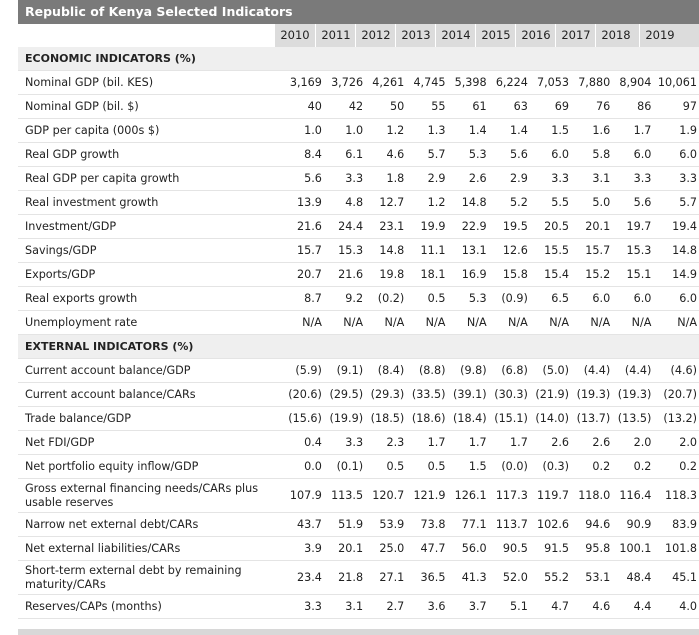 The image size is (699, 635). Describe the element at coordinates (633, 524) in the screenshot. I see `value-cell: 90.9` at that location.